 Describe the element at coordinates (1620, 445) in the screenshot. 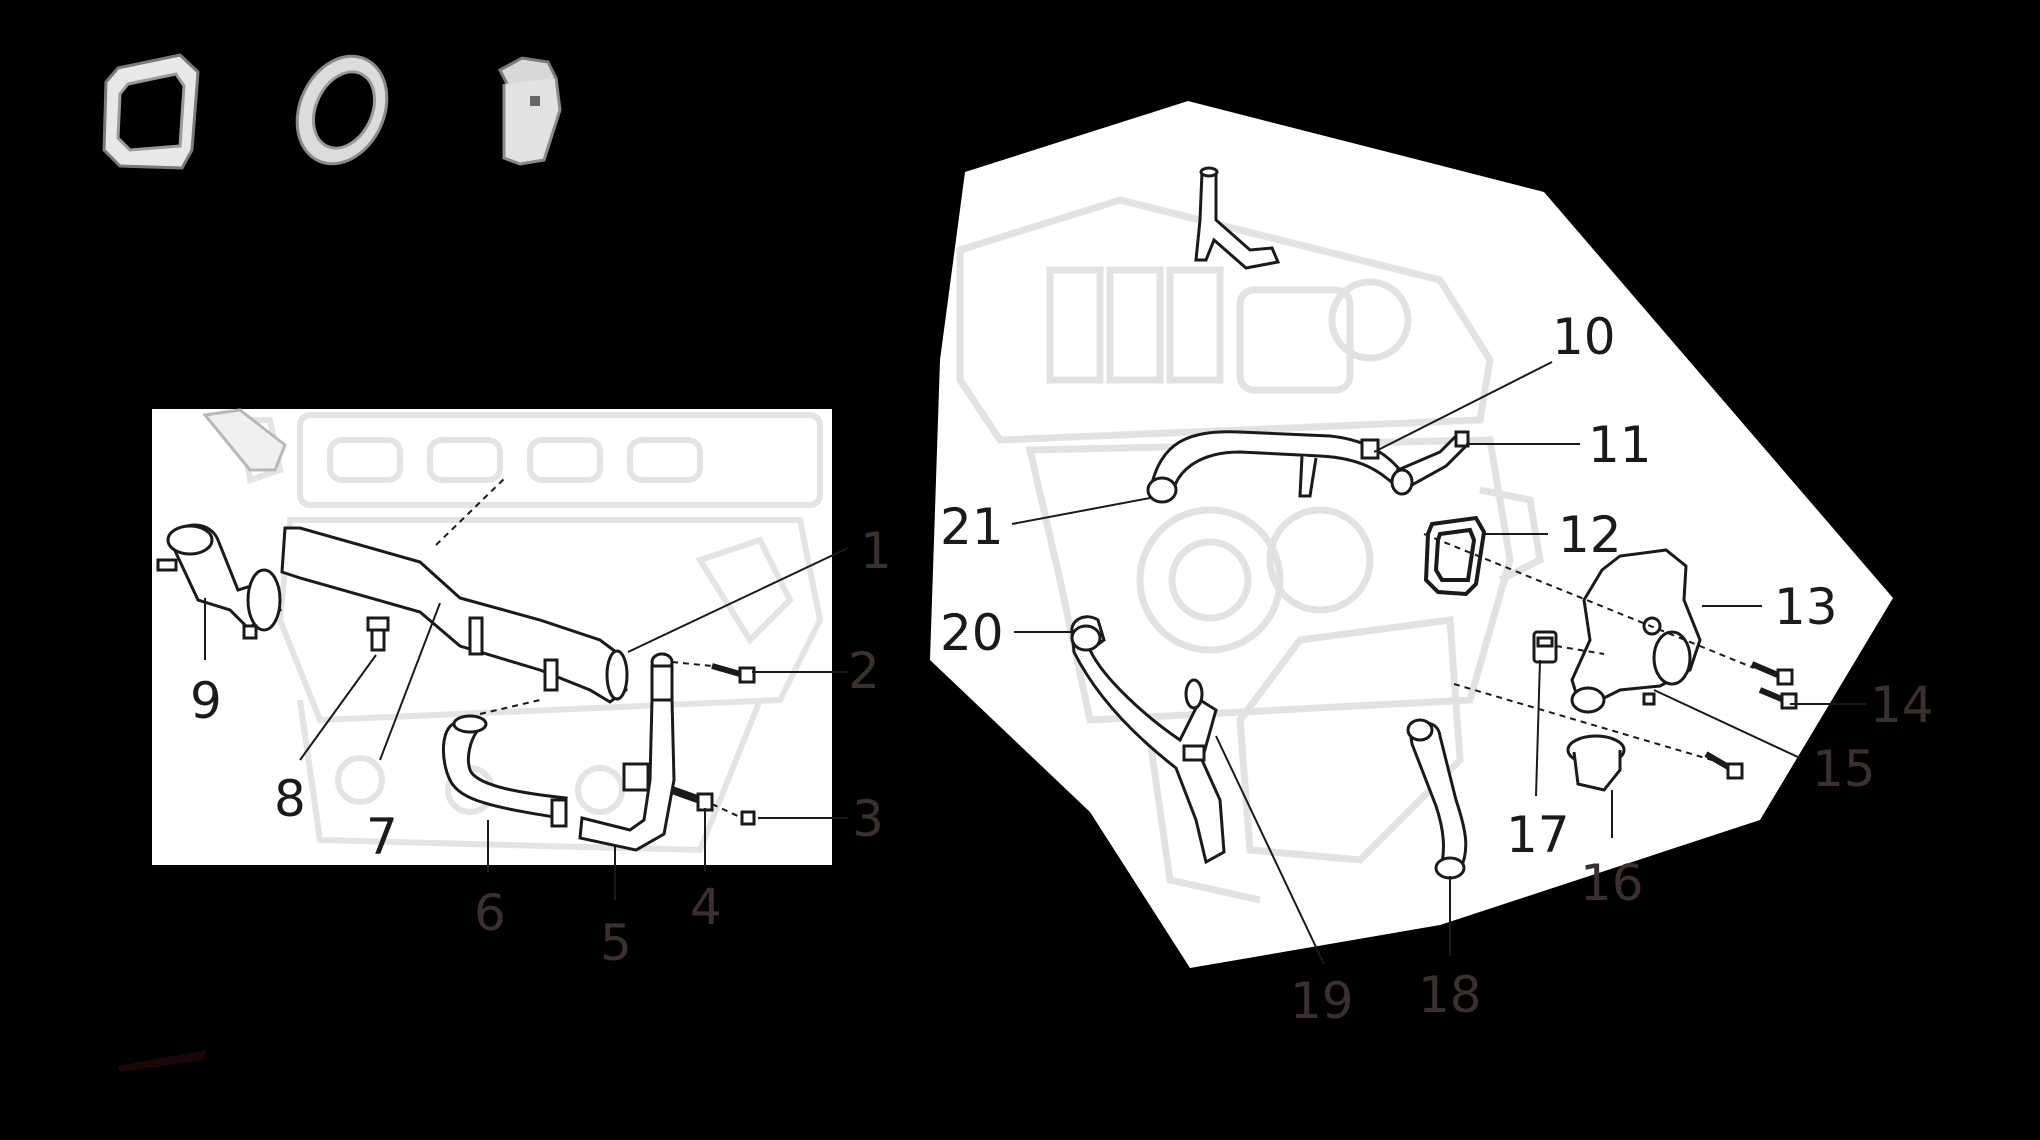

I see `callout-11: 11` at that location.